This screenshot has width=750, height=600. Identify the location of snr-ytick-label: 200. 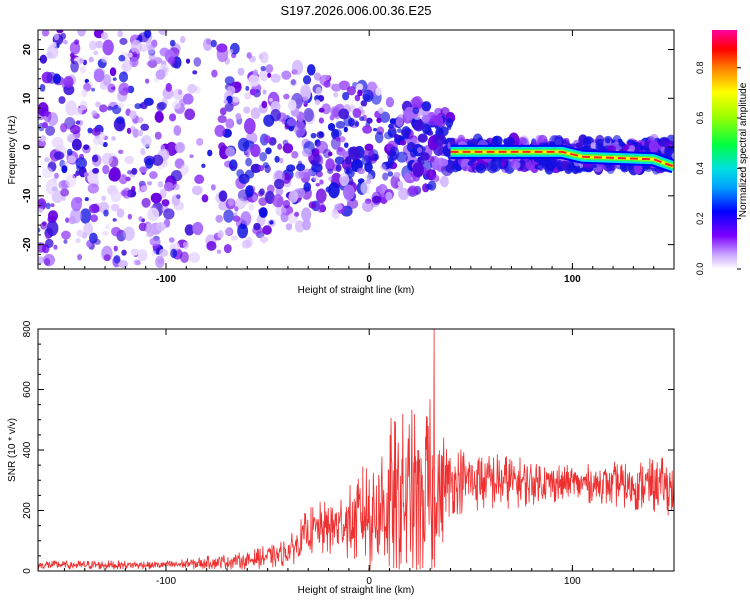
(27, 510).